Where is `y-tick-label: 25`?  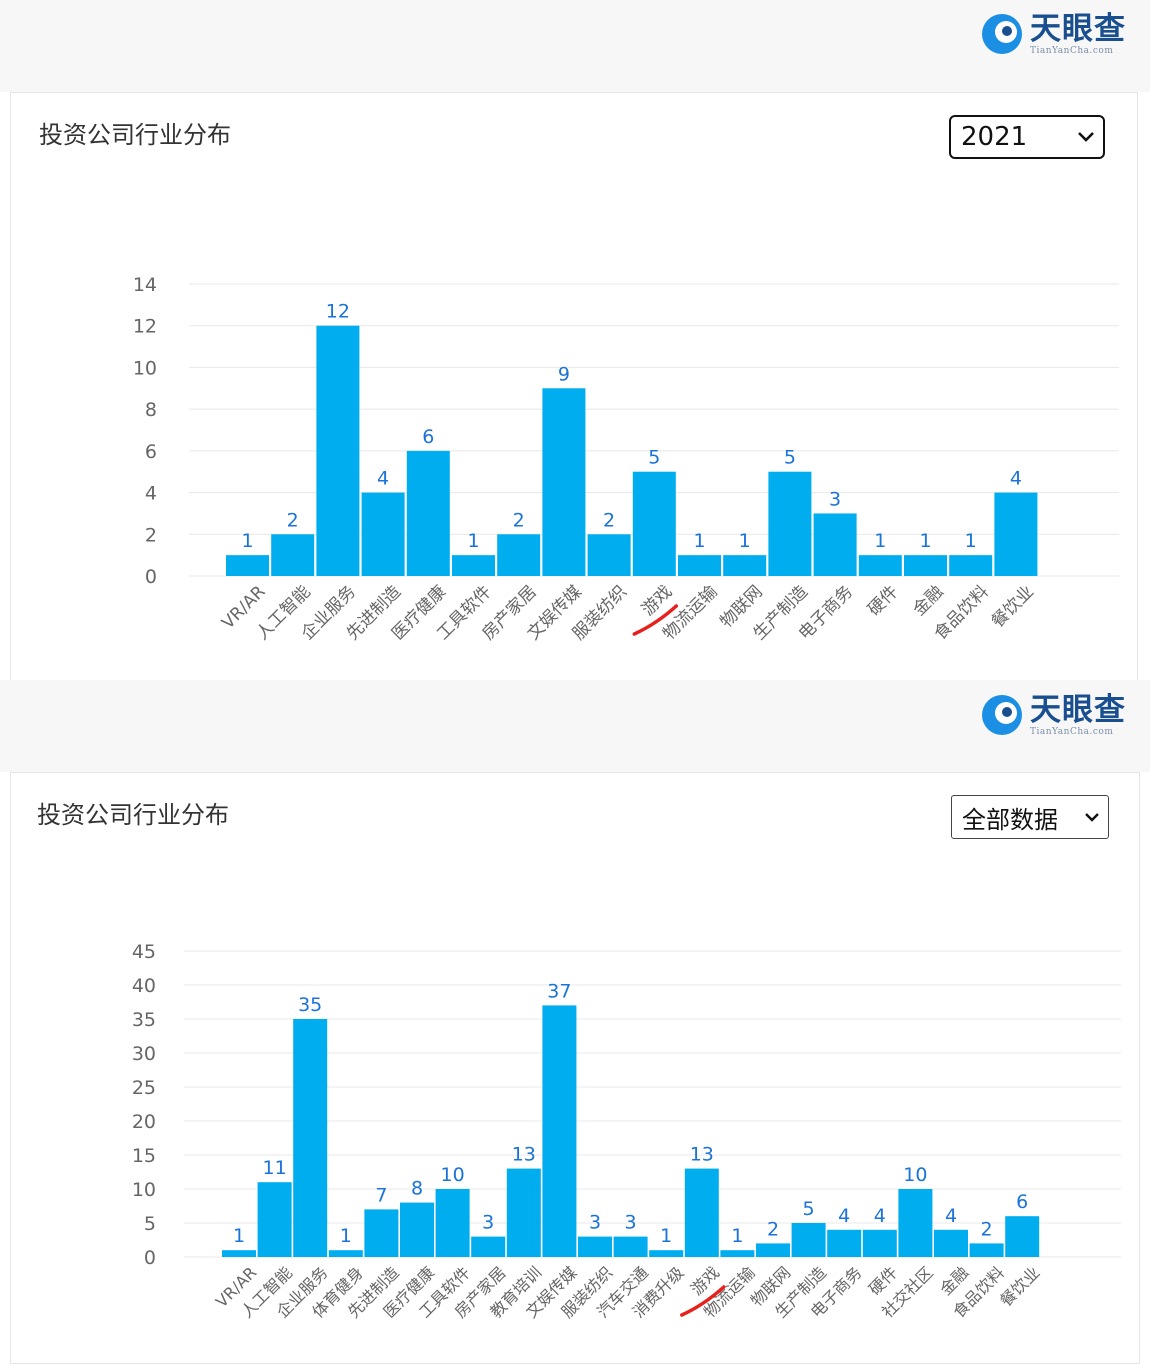 y-tick-label: 25 is located at coordinates (144, 1088).